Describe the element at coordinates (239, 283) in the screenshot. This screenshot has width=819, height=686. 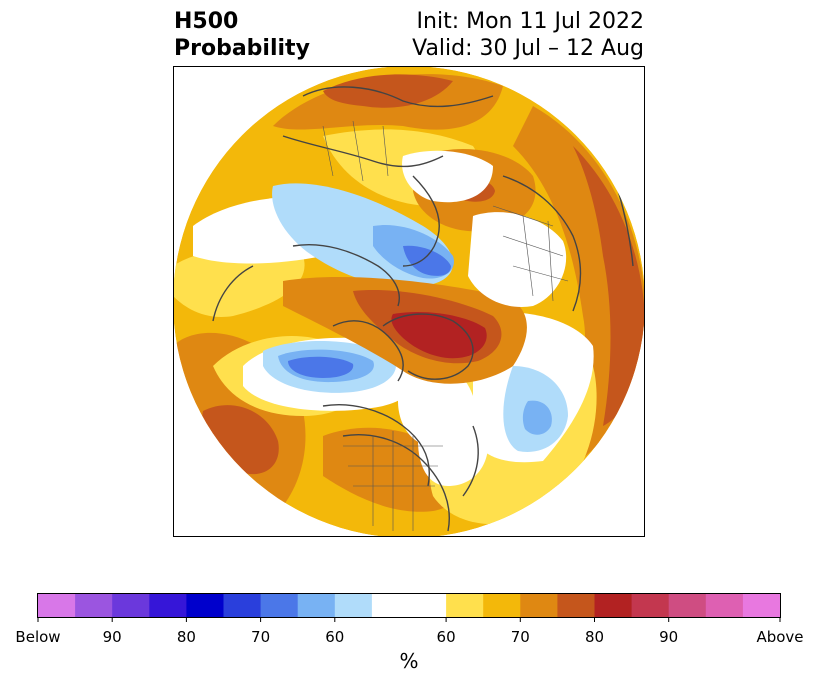
I see `yellow-band-west` at that location.